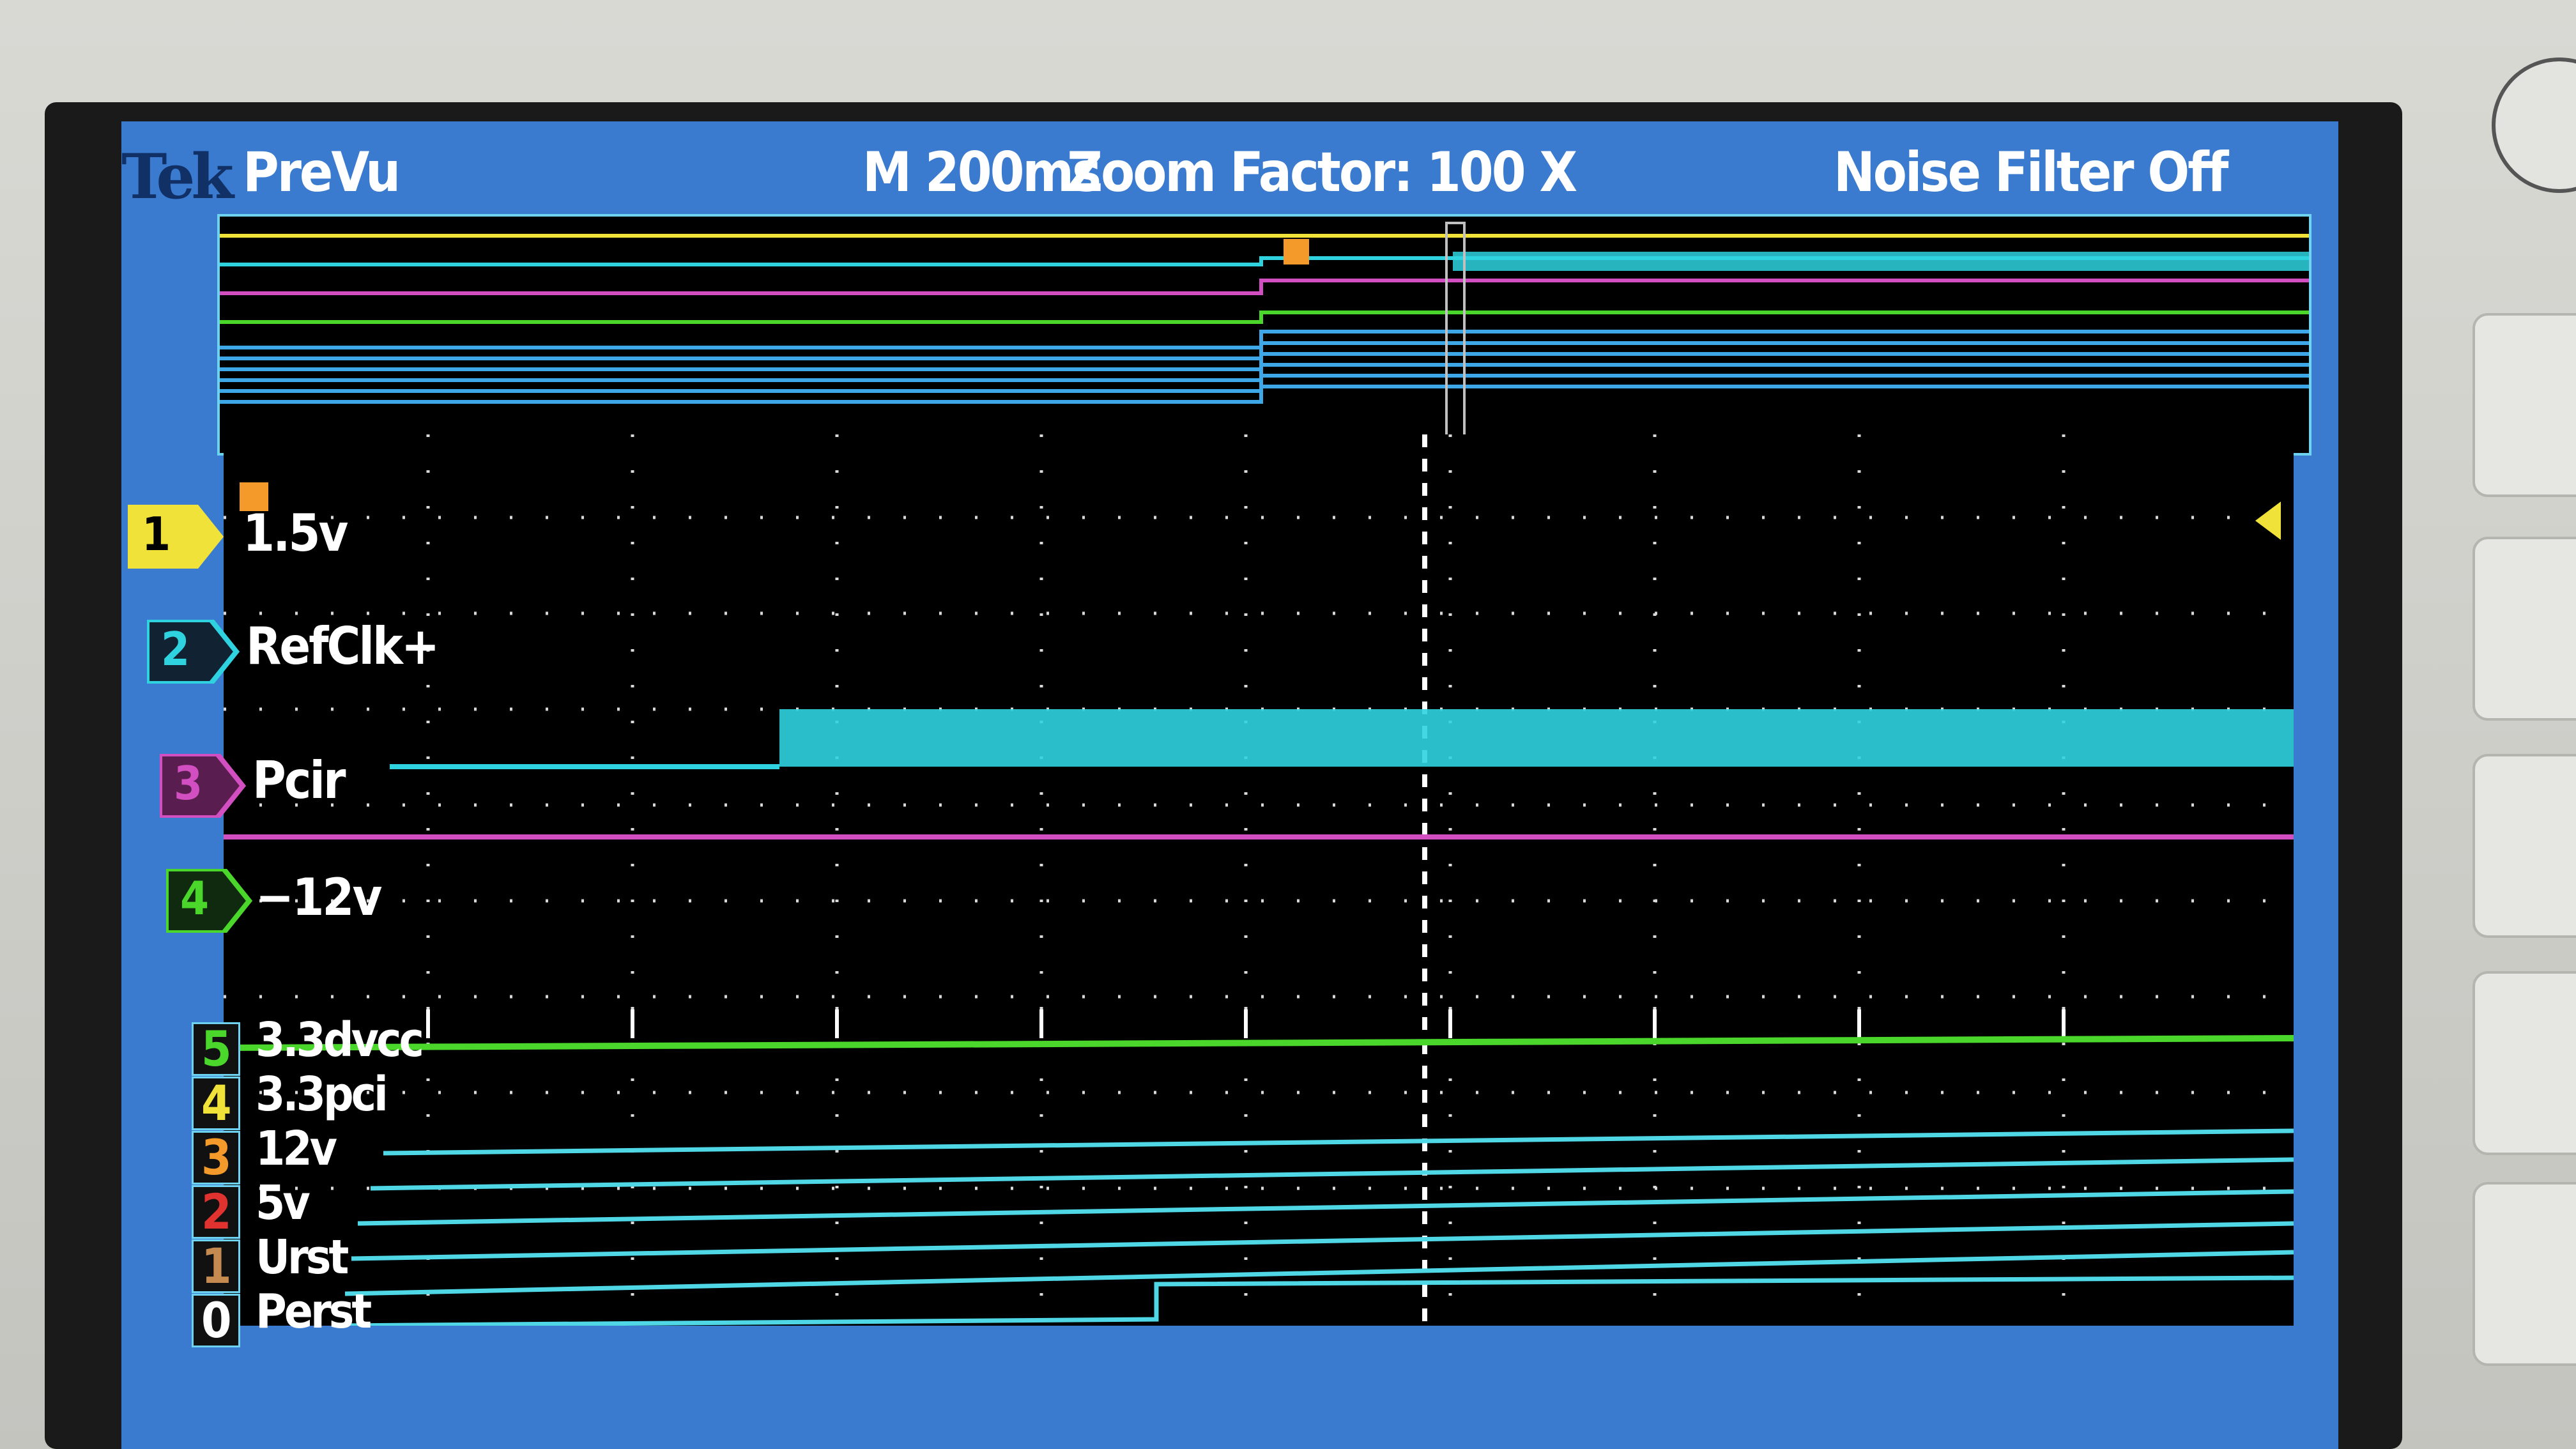 The width and height of the screenshot is (2576, 1449). Describe the element at coordinates (1325, 1207) in the screenshot. I see `digital-3-trace` at that location.